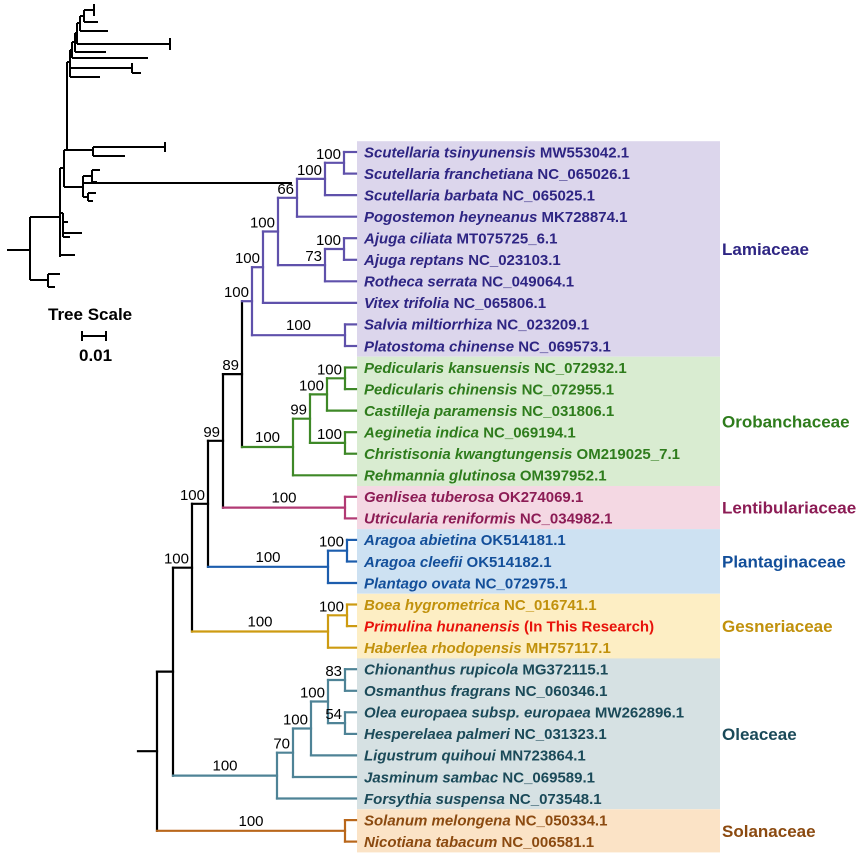 This screenshot has height=854, width=865. What do you see at coordinates (469, 433) in the screenshot?
I see `tip-label: Aeginetia indica NC_069194.1` at bounding box center [469, 433].